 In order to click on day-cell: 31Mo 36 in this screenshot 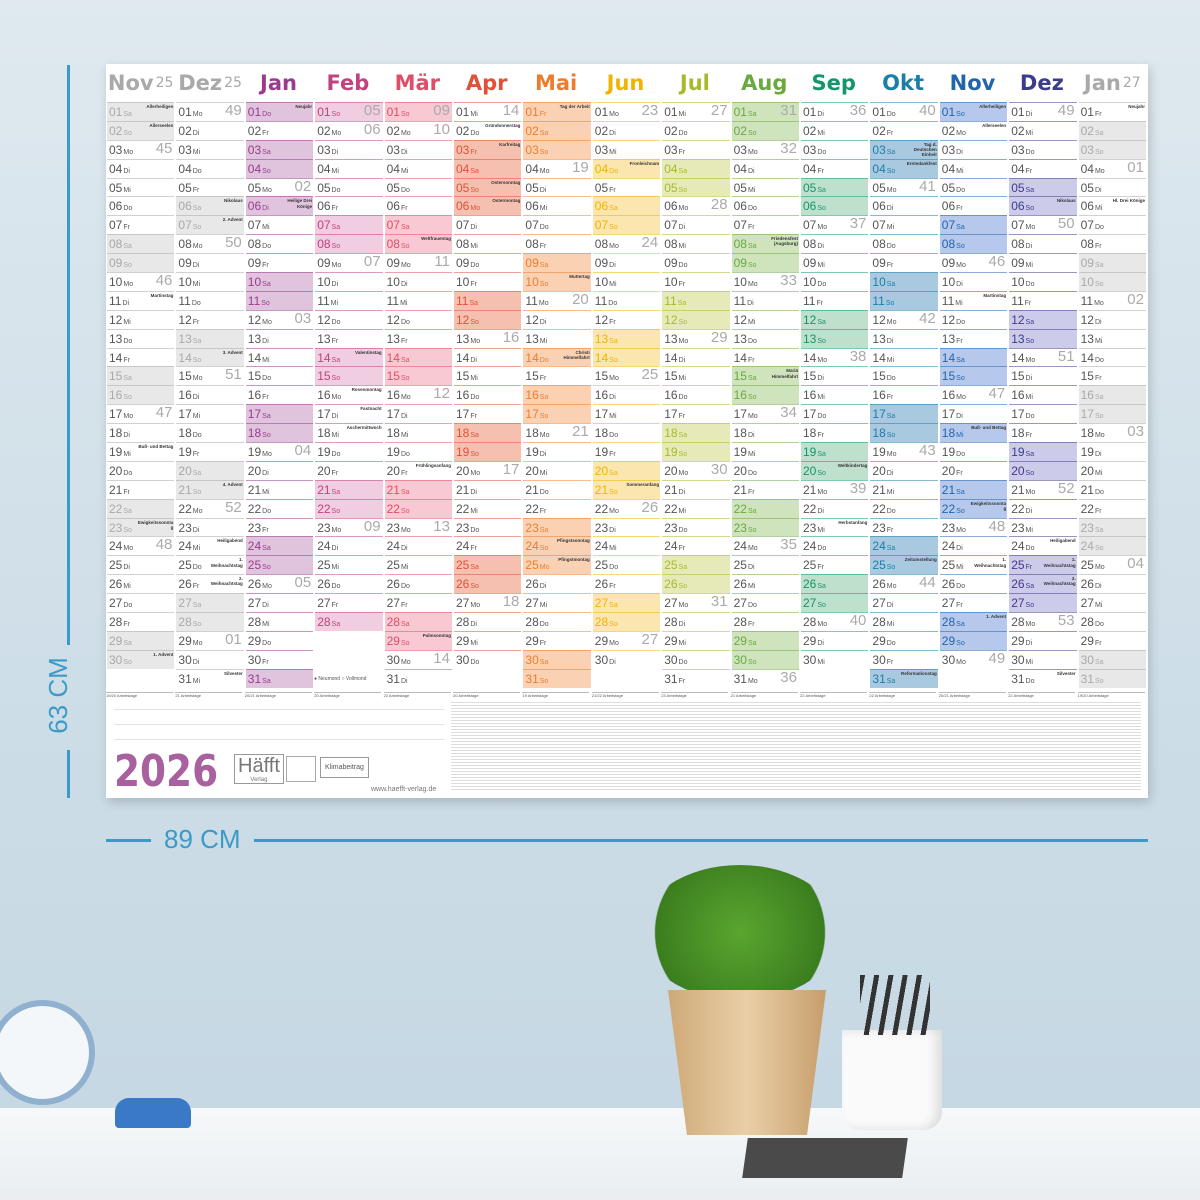, I will do `click(765, 678)`.